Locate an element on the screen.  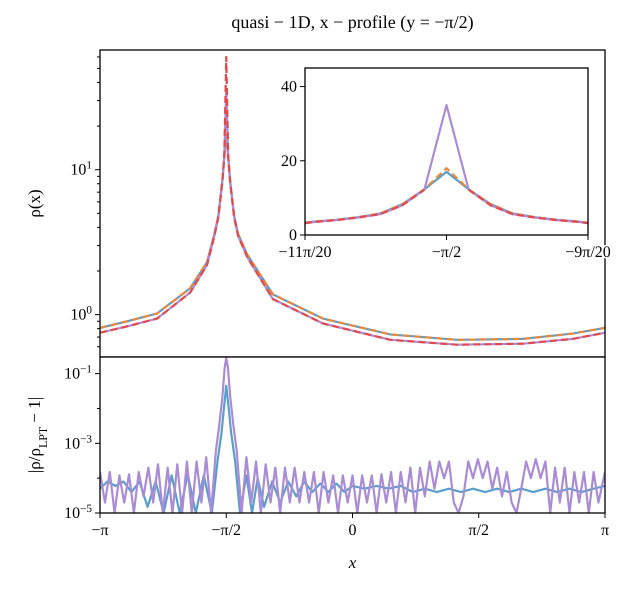
y-tick-label: 20 is located at coordinates (289, 161).